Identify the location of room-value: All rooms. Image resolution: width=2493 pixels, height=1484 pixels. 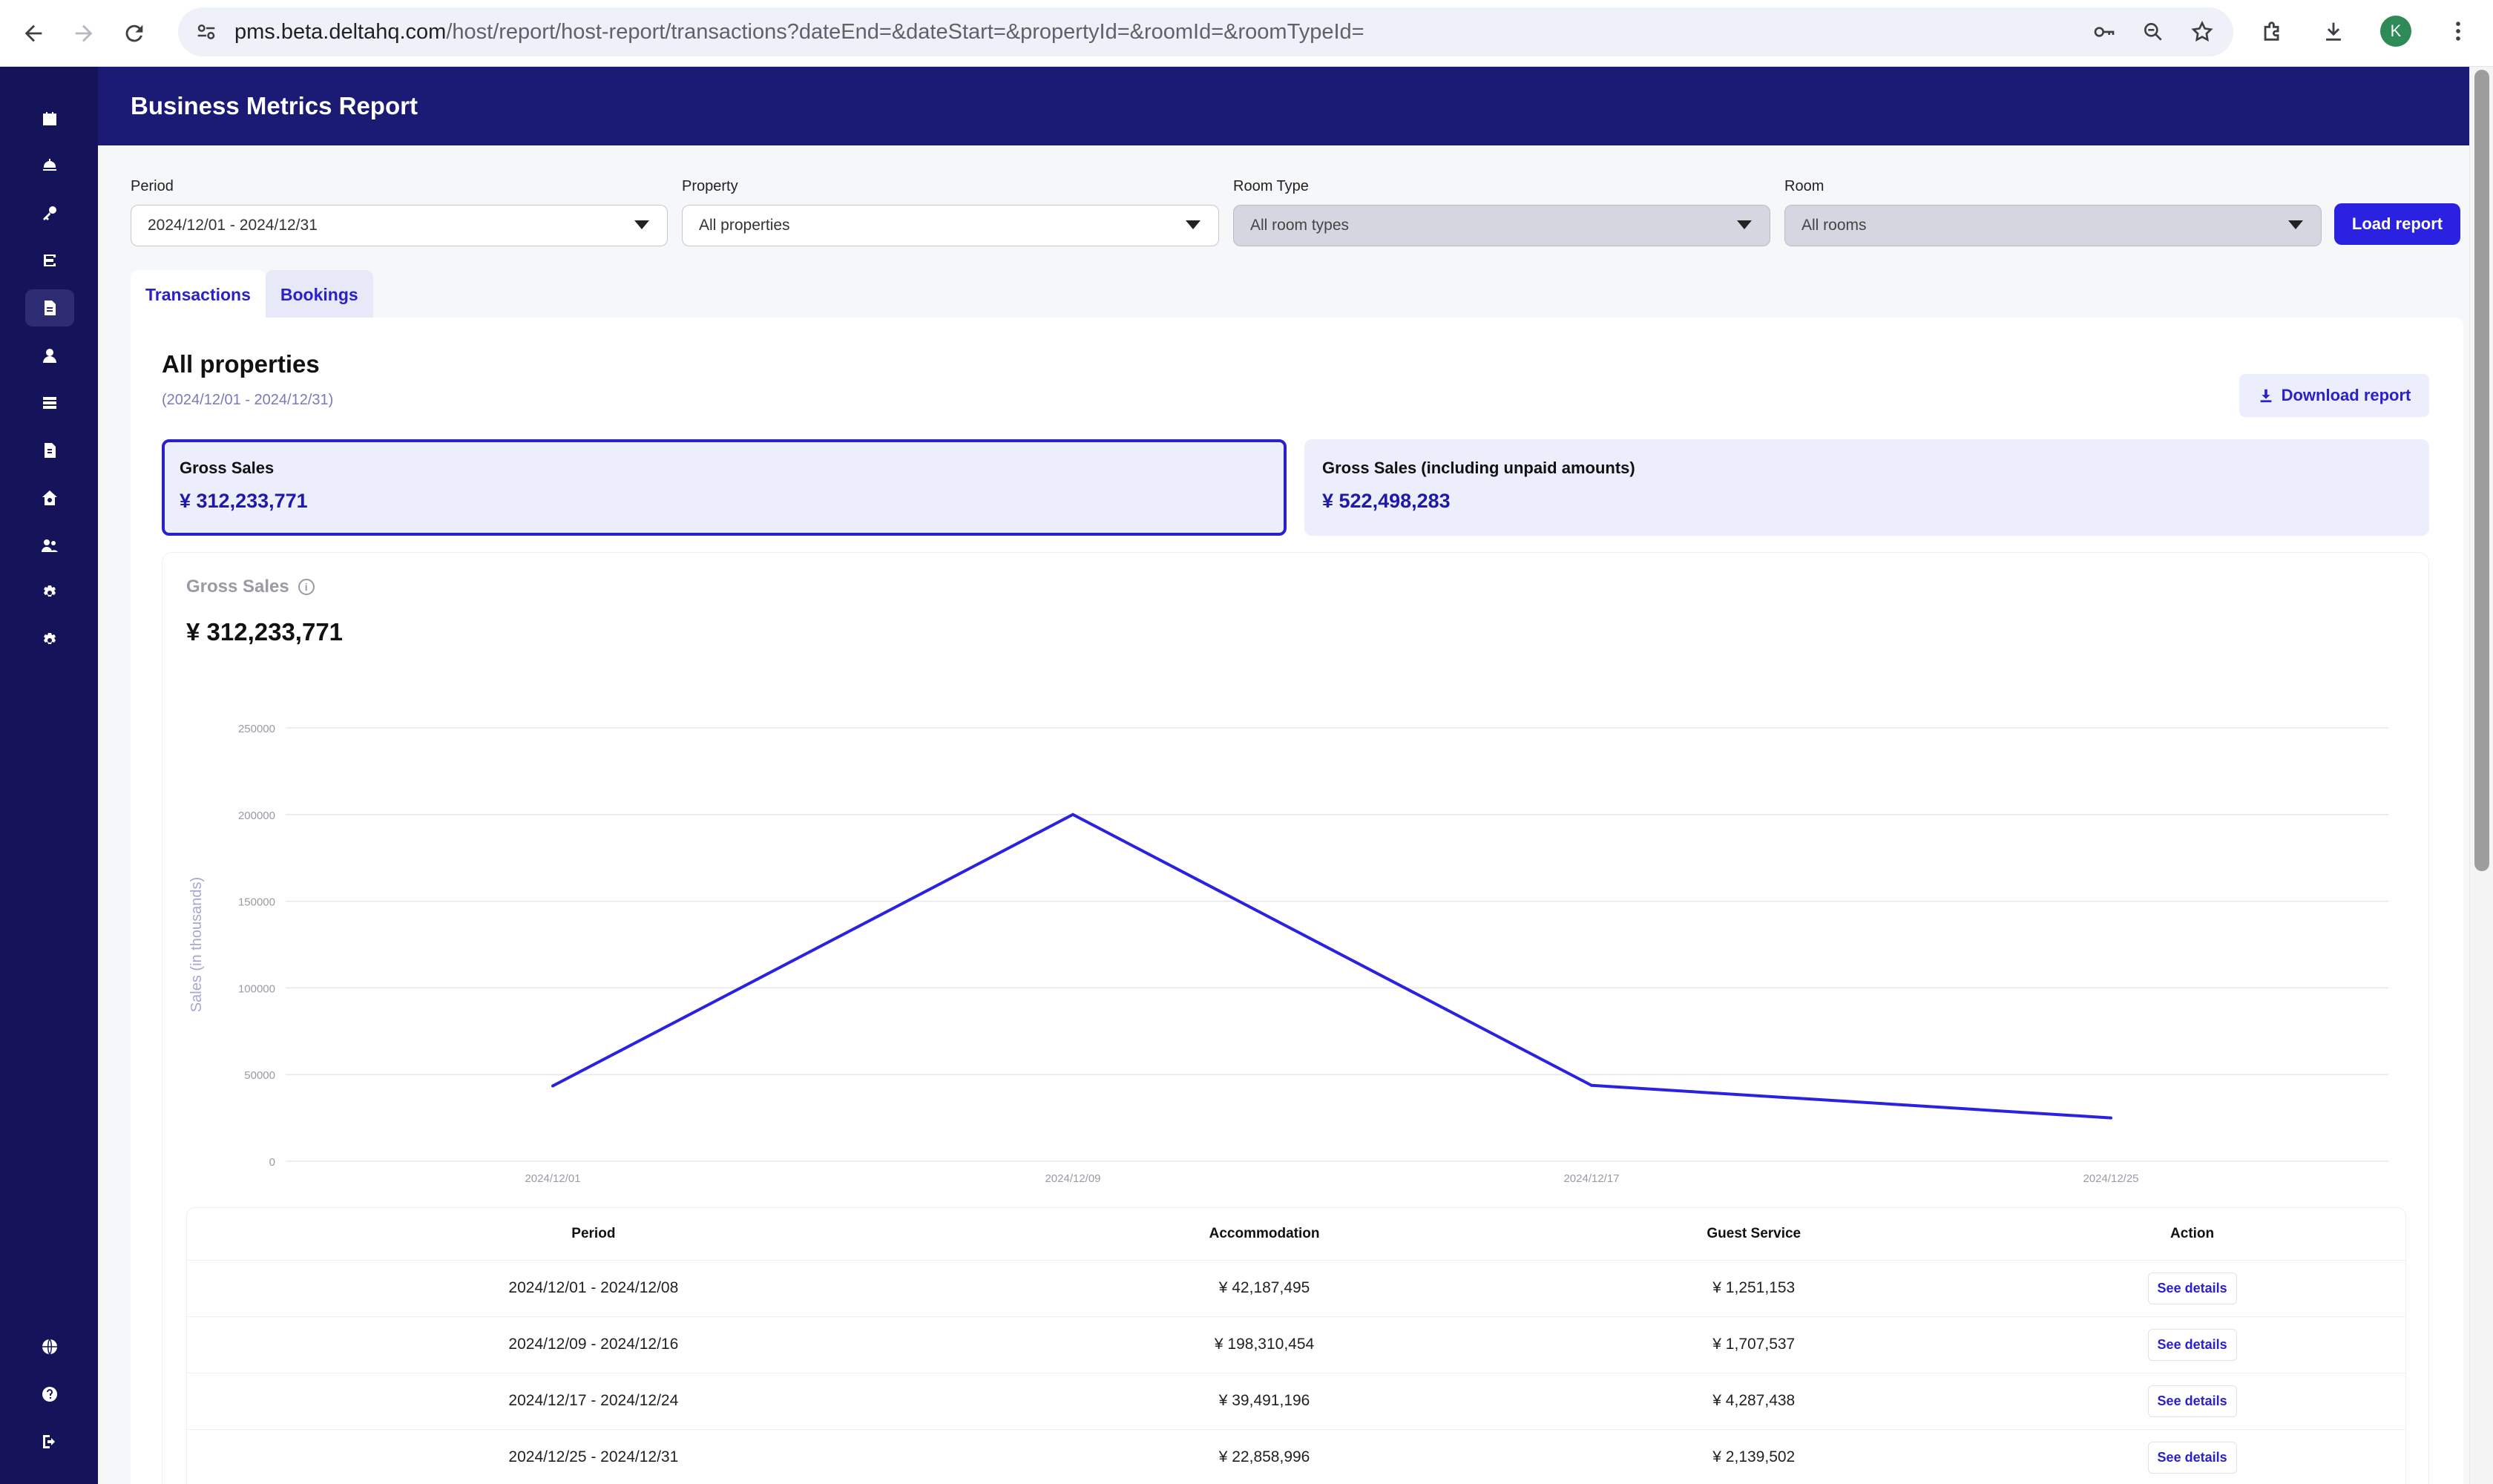
(1834, 225).